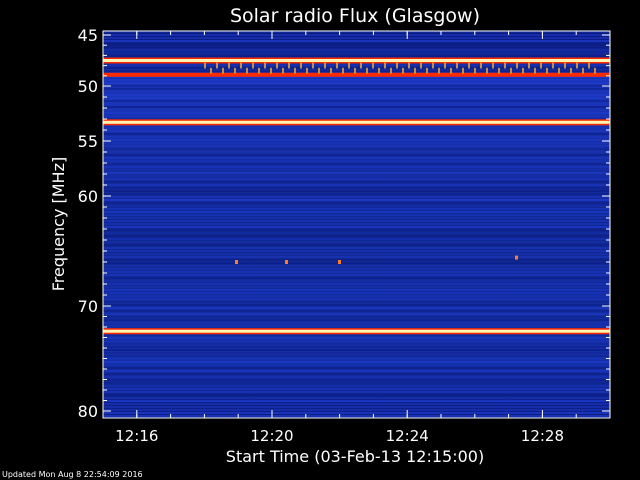 Image resolution: width=640 pixels, height=480 pixels. I want to click on bright-band, so click(356, 74).